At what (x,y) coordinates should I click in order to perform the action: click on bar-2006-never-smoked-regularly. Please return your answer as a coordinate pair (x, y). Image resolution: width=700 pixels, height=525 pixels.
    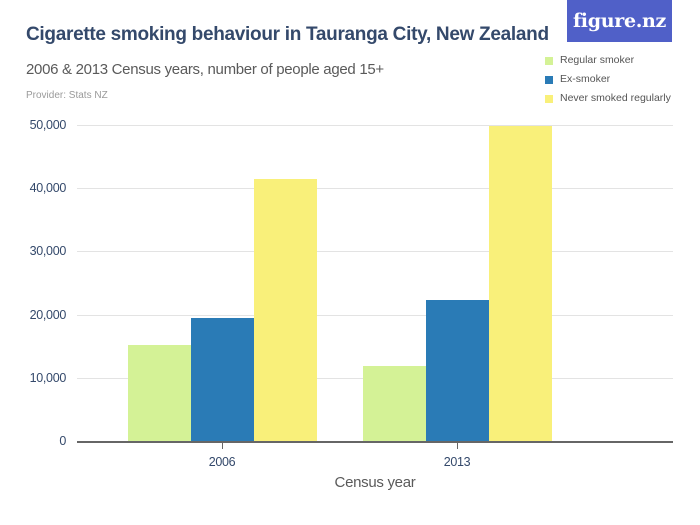
    Looking at the image, I should click on (285, 310).